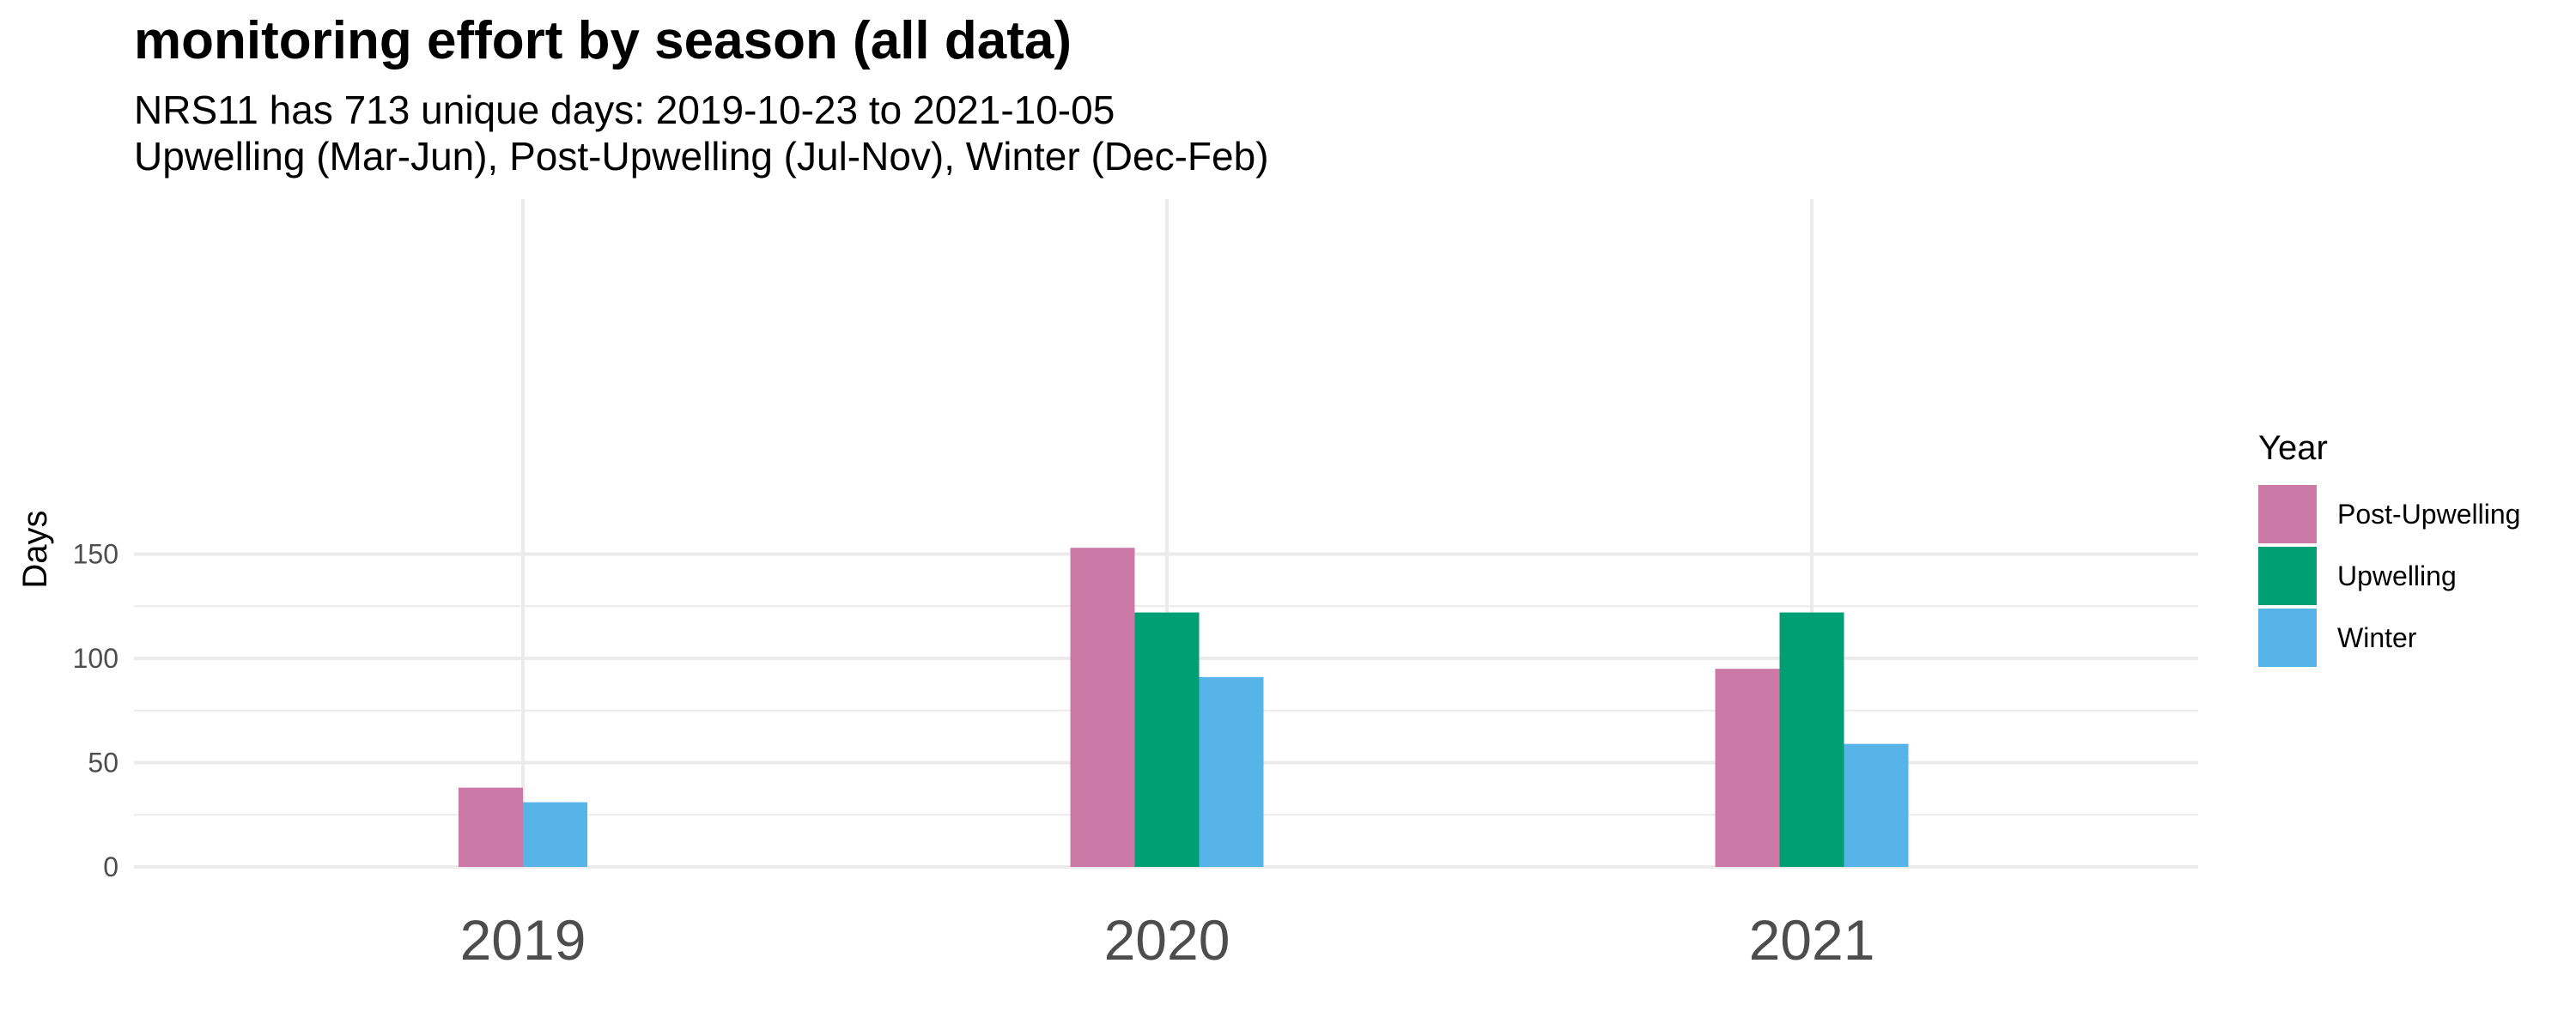 The height and width of the screenshot is (1030, 2576). Describe the element at coordinates (1877, 805) in the screenshot. I see `bar-winter-2021` at that location.